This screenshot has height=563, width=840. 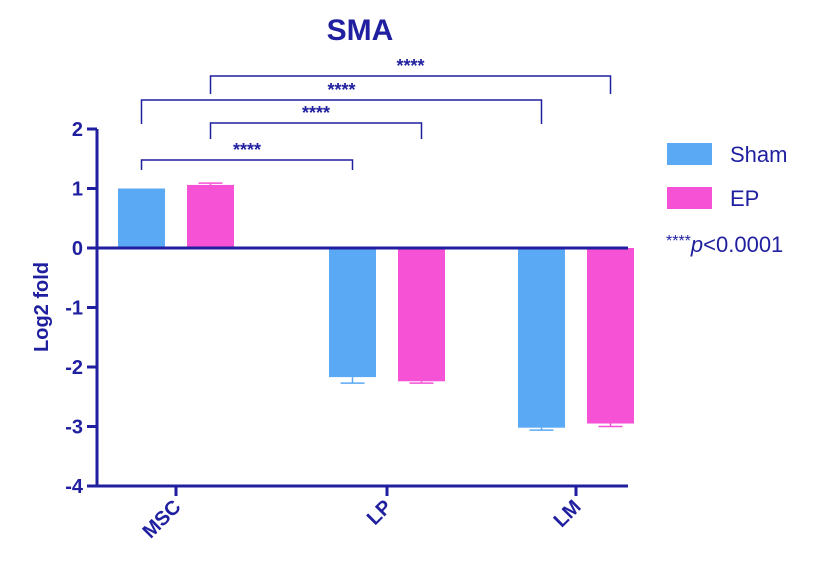 What do you see at coordinates (162, 519) in the screenshot?
I see `x-tick-label-msc: MSC` at bounding box center [162, 519].